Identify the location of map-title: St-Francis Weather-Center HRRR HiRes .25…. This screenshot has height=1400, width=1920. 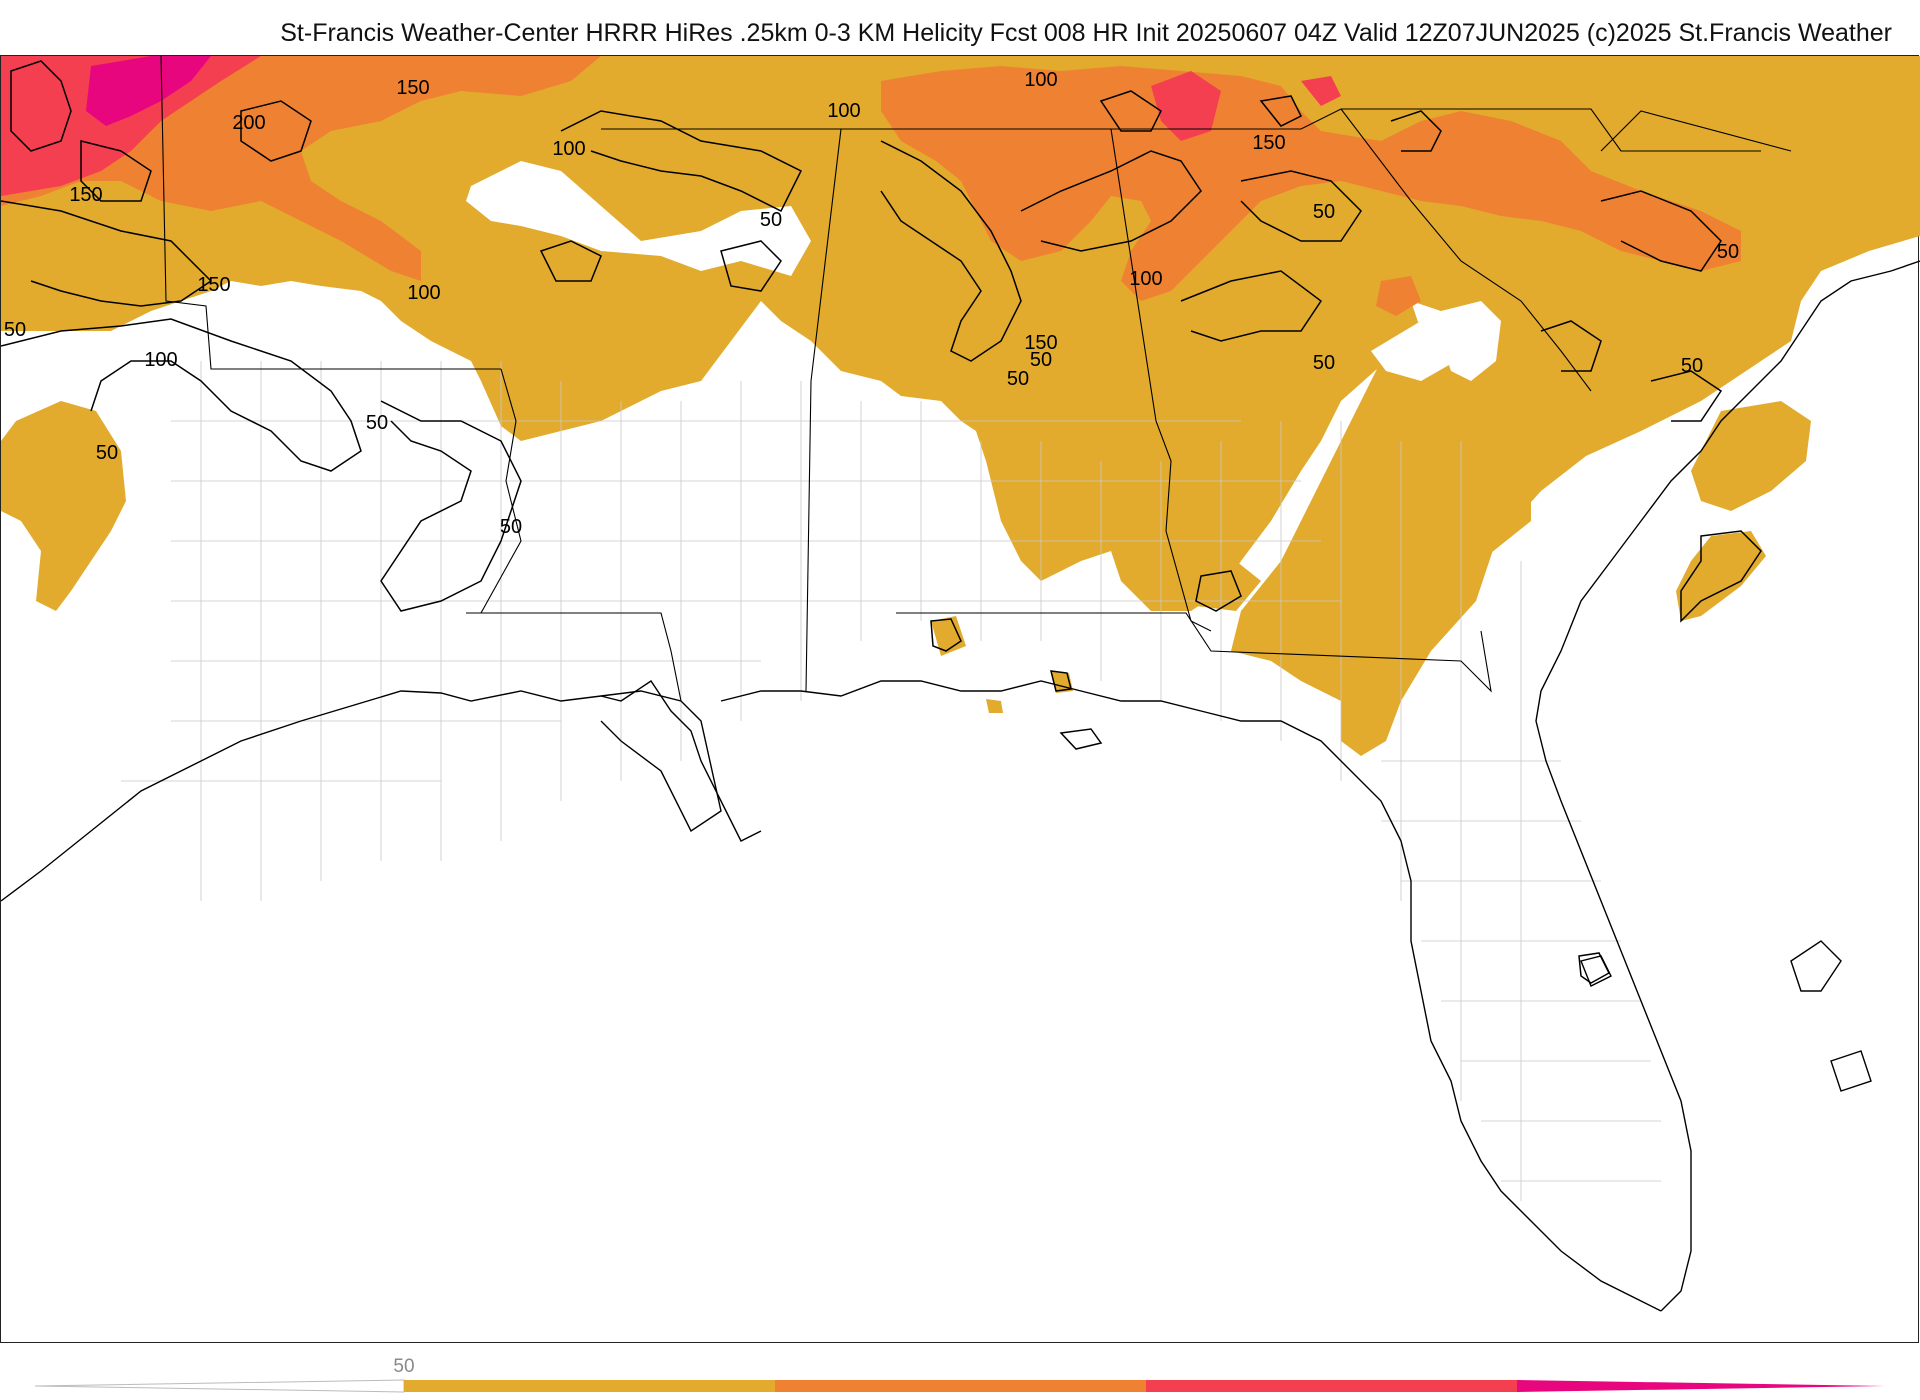
(1086, 33).